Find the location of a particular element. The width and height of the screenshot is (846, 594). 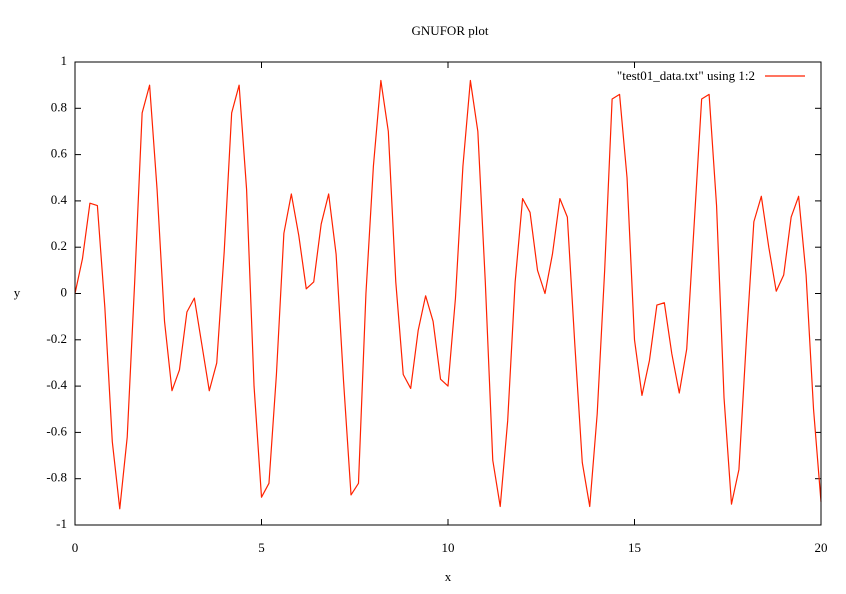

y-tick-label: 1 is located at coordinates (64, 60).